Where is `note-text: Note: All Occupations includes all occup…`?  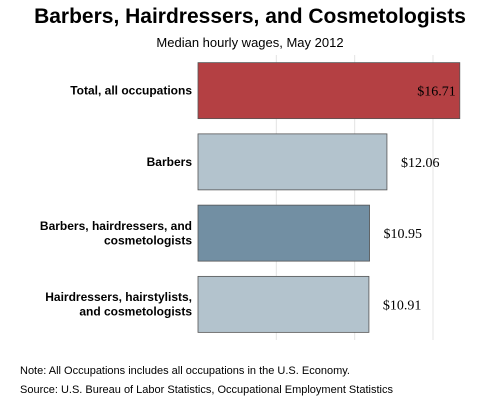 note-text: Note: All Occupations includes all occup… is located at coordinates (185, 371).